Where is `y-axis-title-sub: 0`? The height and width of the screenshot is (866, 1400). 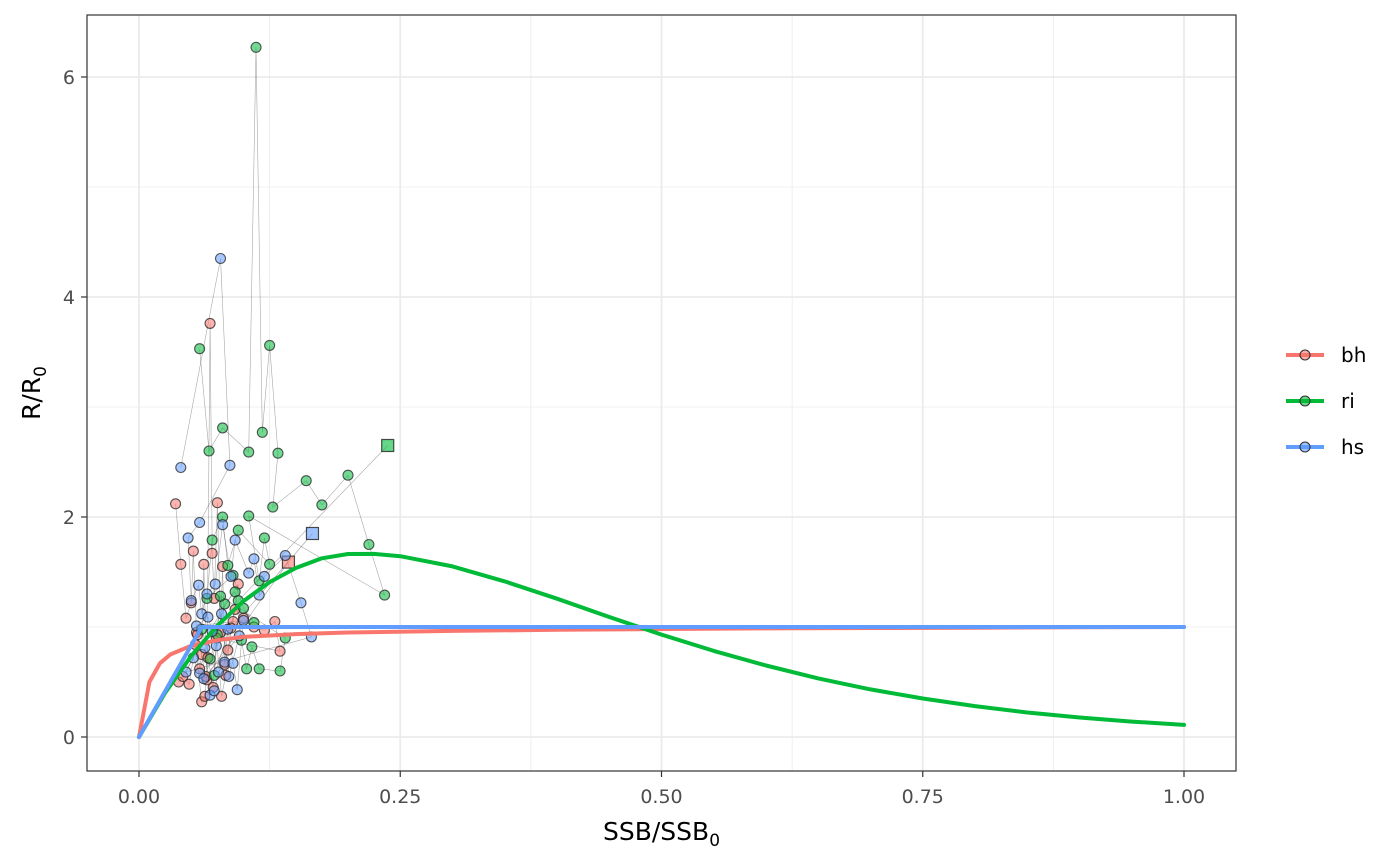 y-axis-title-sub: 0 is located at coordinates (41, 371).